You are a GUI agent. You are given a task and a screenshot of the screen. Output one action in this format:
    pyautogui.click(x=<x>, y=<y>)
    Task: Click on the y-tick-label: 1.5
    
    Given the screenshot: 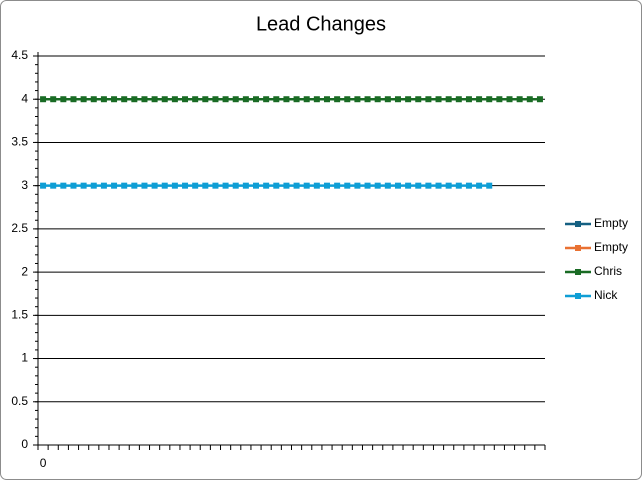 What is the action you would take?
    pyautogui.click(x=19, y=315)
    